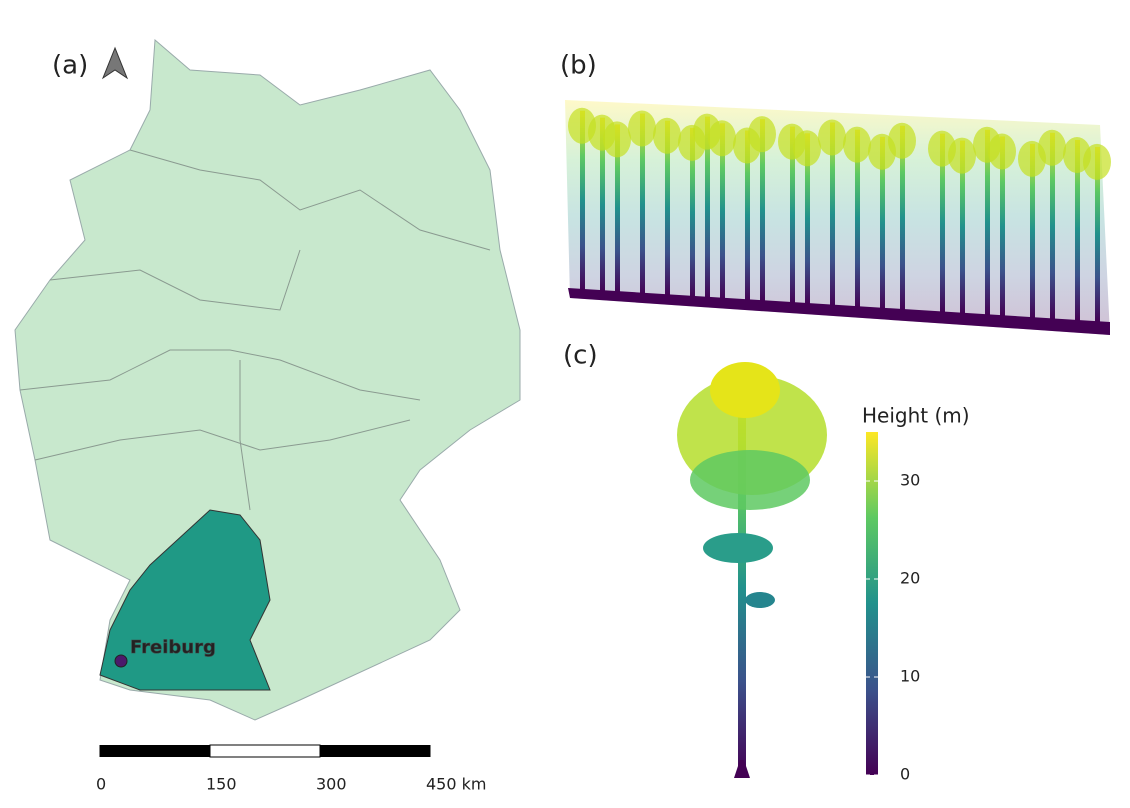 Image resolution: width=1130 pixels, height=808 pixels. Describe the element at coordinates (580, 356) in the screenshot. I see `panel-label: (c)` at that location.